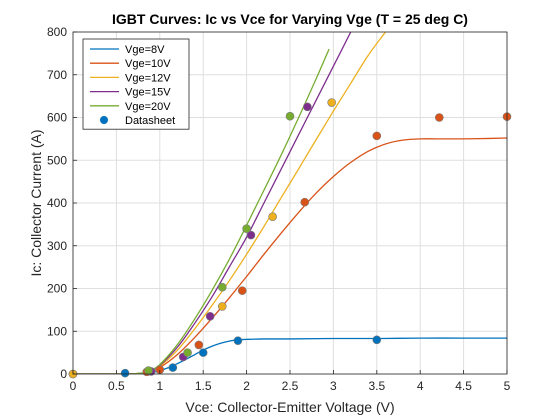 The width and height of the screenshot is (560, 420). I want to click on legend-label: Vge=15V, so click(148, 93).